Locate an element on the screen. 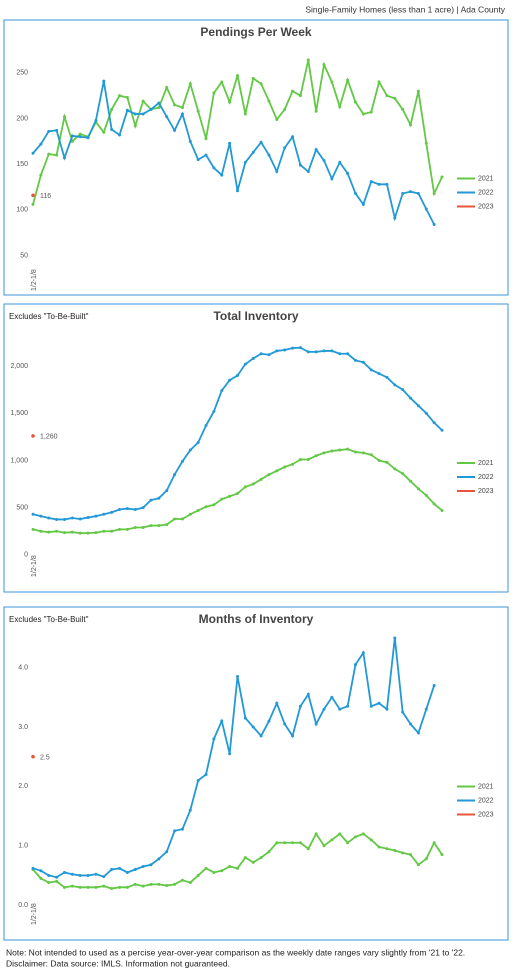 This screenshot has width=515, height=968. x-tick-label: 1/2-1/8 is located at coordinates (34, 280).